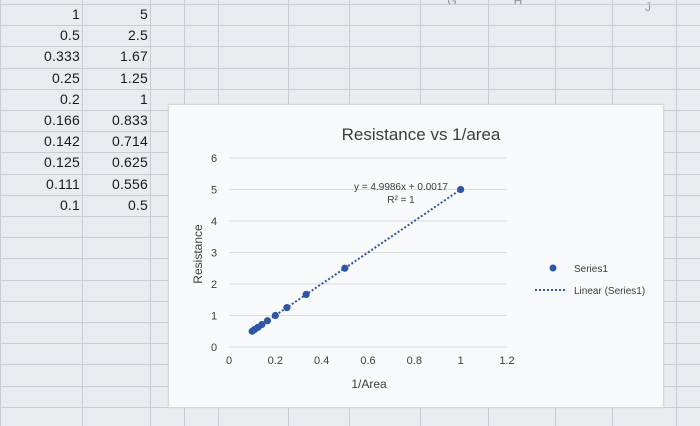 This screenshot has width=700, height=426. Describe the element at coordinates (214, 191) in the screenshot. I see `y-tick-label: 5` at that location.